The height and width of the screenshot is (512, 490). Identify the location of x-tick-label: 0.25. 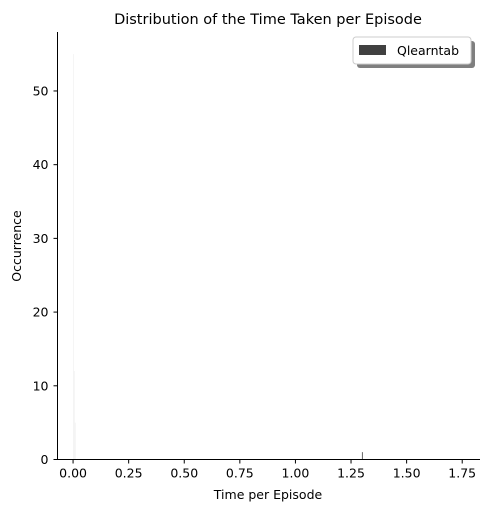
(129, 473).